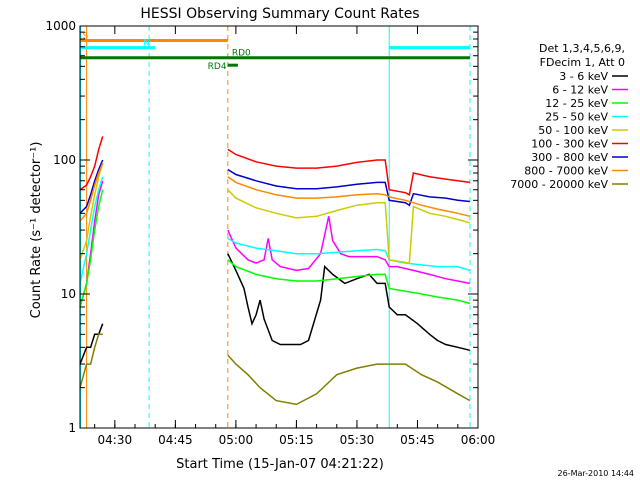  Describe the element at coordinates (559, 184) in the screenshot. I see `legend-label-8: 7000 - 20000 keV` at that location.